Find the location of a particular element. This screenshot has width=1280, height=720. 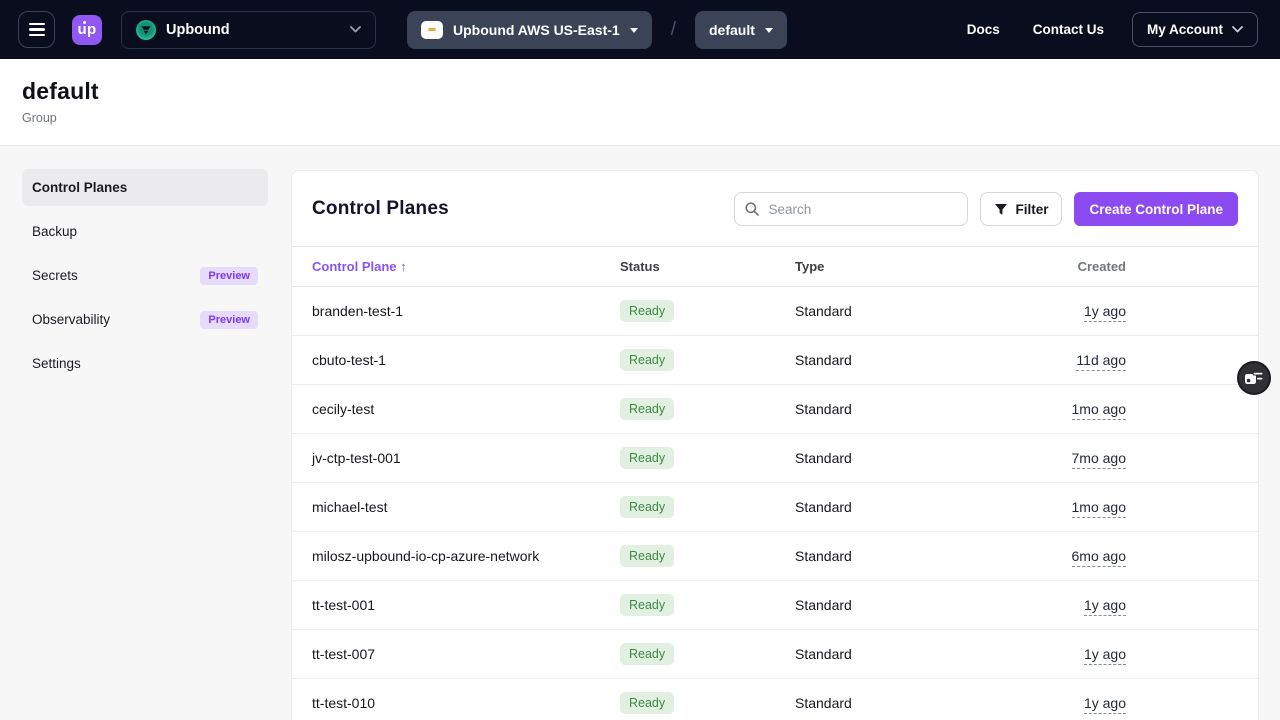

control-plane-name: jv-ctp-test-001 is located at coordinates (356, 458).